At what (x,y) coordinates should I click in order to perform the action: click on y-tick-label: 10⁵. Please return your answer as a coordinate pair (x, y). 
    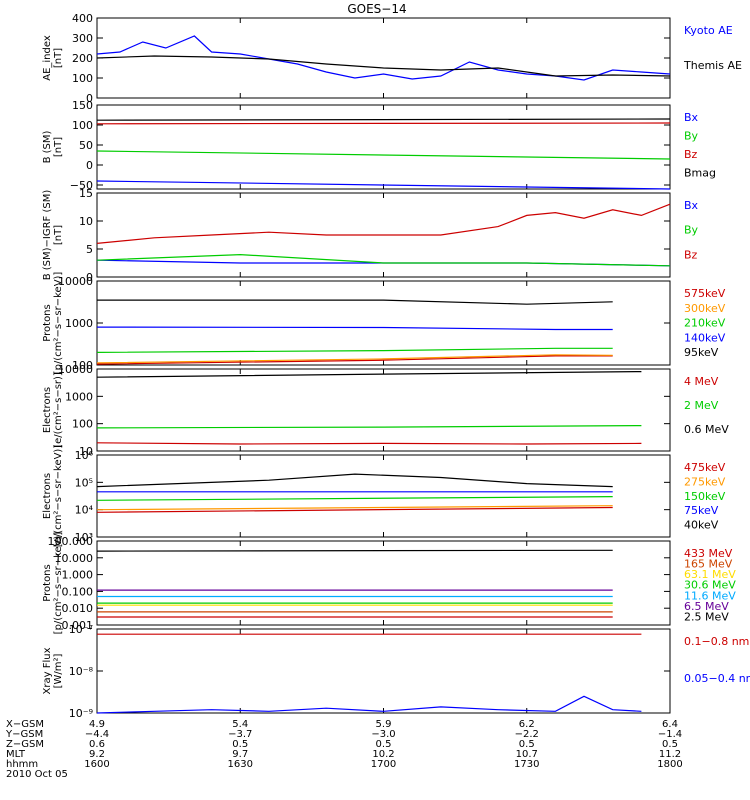
    Looking at the image, I should click on (84, 482).